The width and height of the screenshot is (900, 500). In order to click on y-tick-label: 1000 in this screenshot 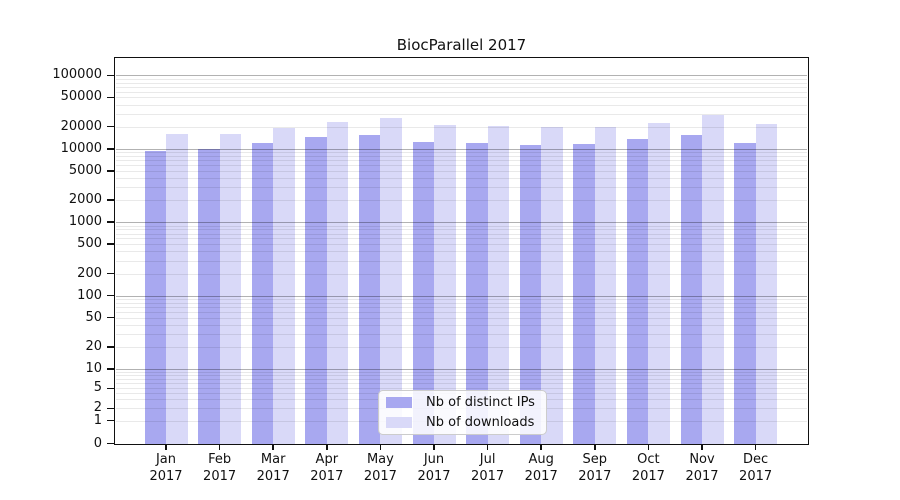, I will do `click(85, 222)`.